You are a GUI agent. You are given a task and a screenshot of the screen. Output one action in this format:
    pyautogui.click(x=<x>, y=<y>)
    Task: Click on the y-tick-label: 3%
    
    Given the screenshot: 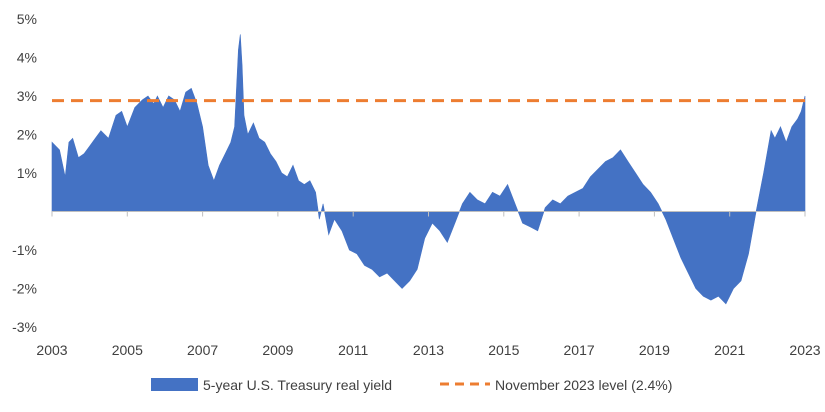 What is the action you would take?
    pyautogui.click(x=27, y=96)
    